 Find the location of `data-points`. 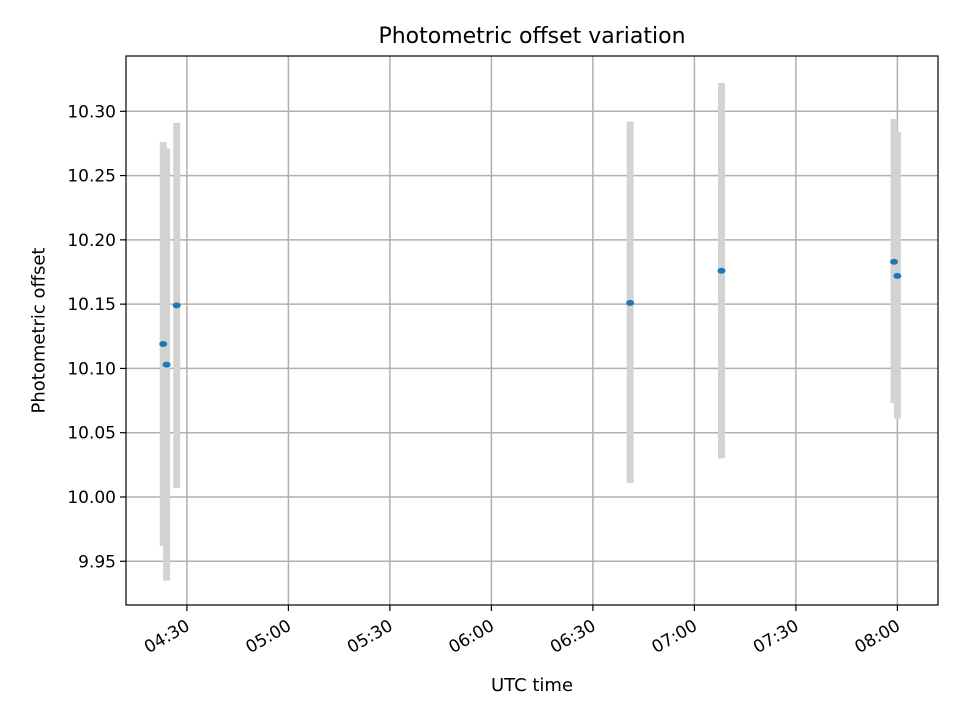

data-points is located at coordinates (530, 313).